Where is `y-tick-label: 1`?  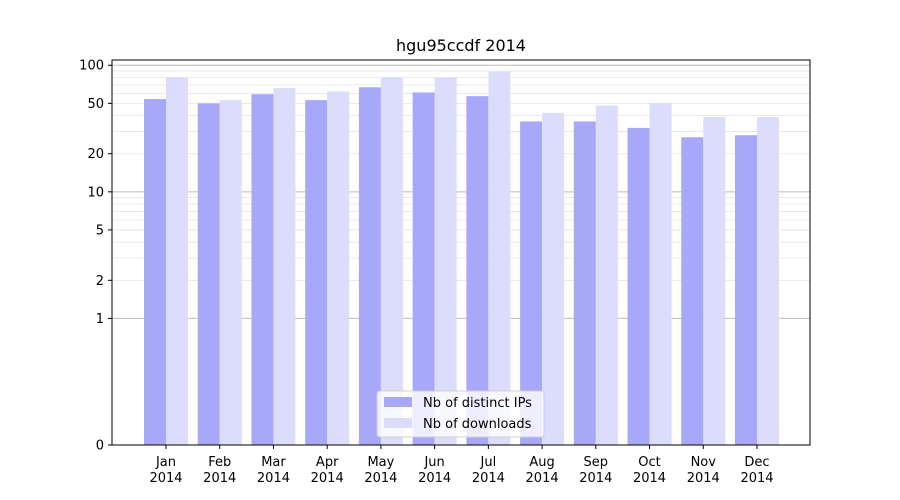 y-tick-label: 1 is located at coordinates (100, 319).